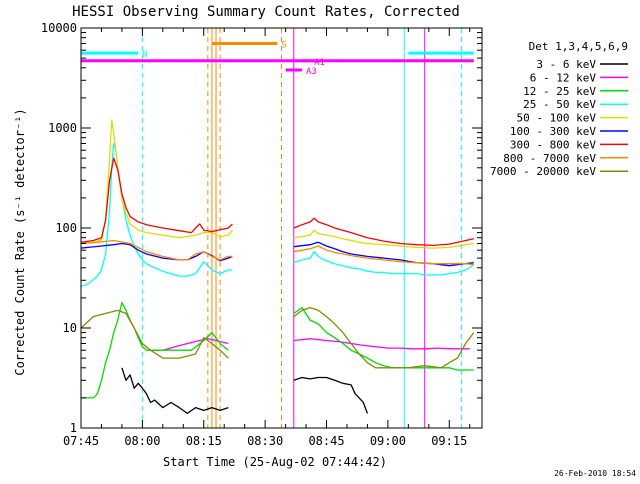 This screenshot has height=484, width=640. I want to click on y-axis-label: Corrected Count Rate (s⁻¹ detector⁻¹), so click(20, 241).